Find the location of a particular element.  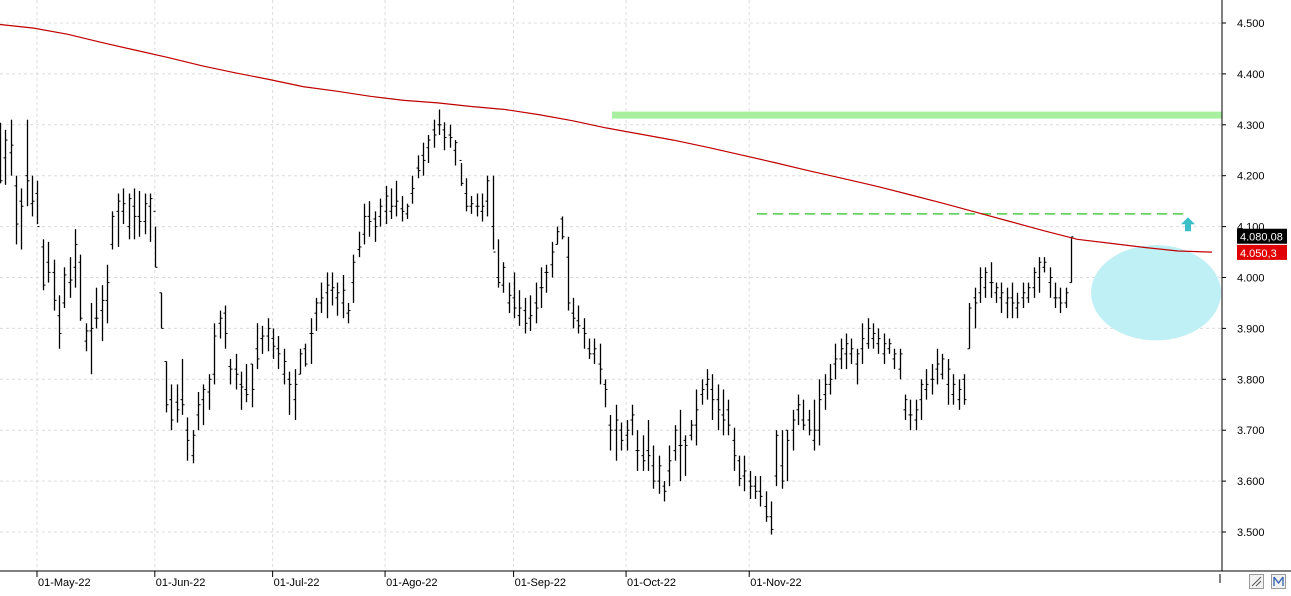

y-tick-label: 4.200 is located at coordinates (1251, 177).